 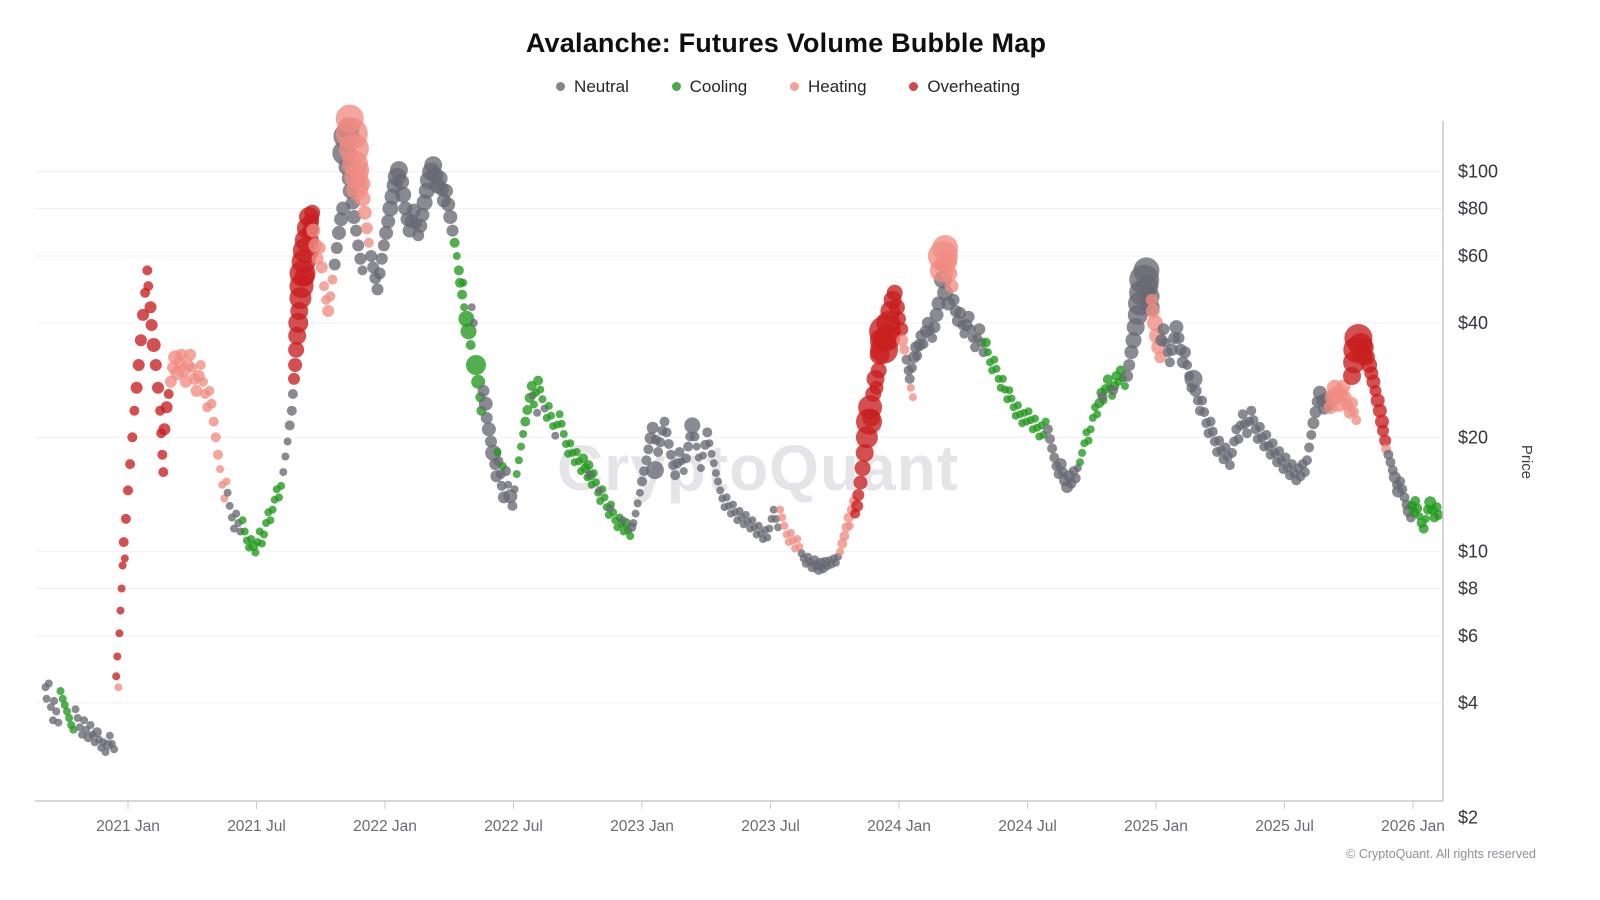 I want to click on cooling-dot-icon, so click(x=676, y=86).